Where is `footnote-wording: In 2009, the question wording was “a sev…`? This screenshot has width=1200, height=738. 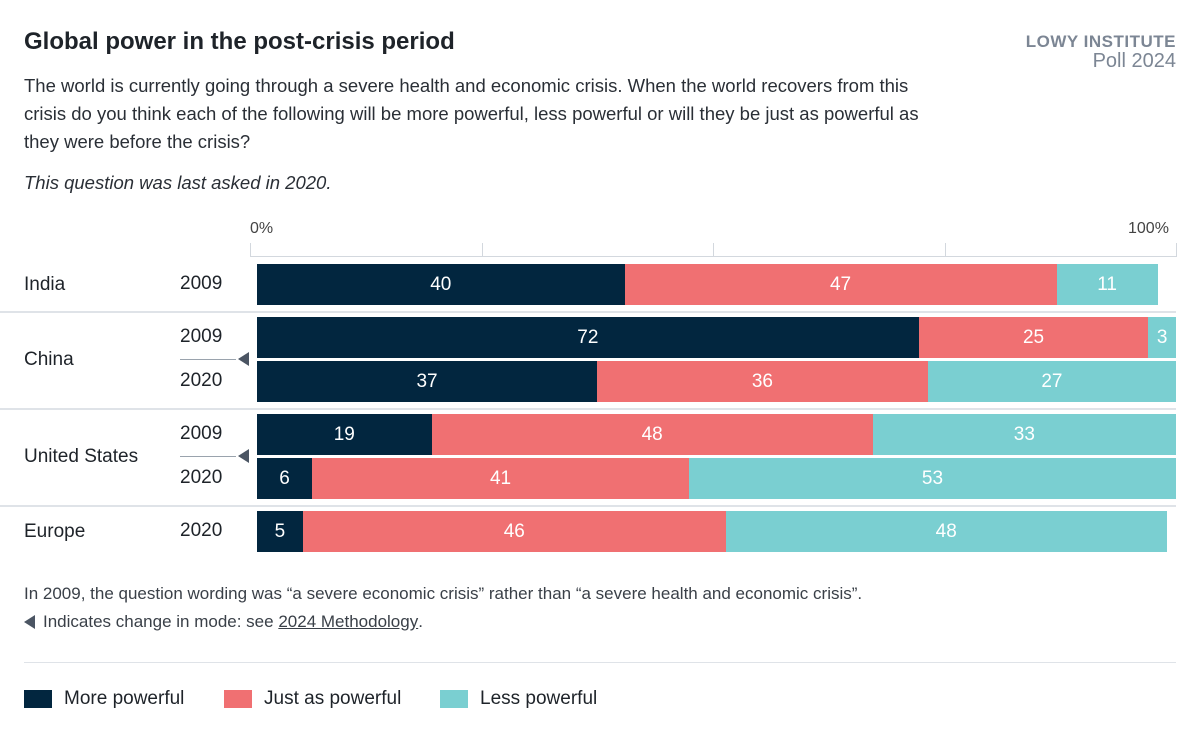 footnote-wording: In 2009, the question wording was “a sev… is located at coordinates (443, 593).